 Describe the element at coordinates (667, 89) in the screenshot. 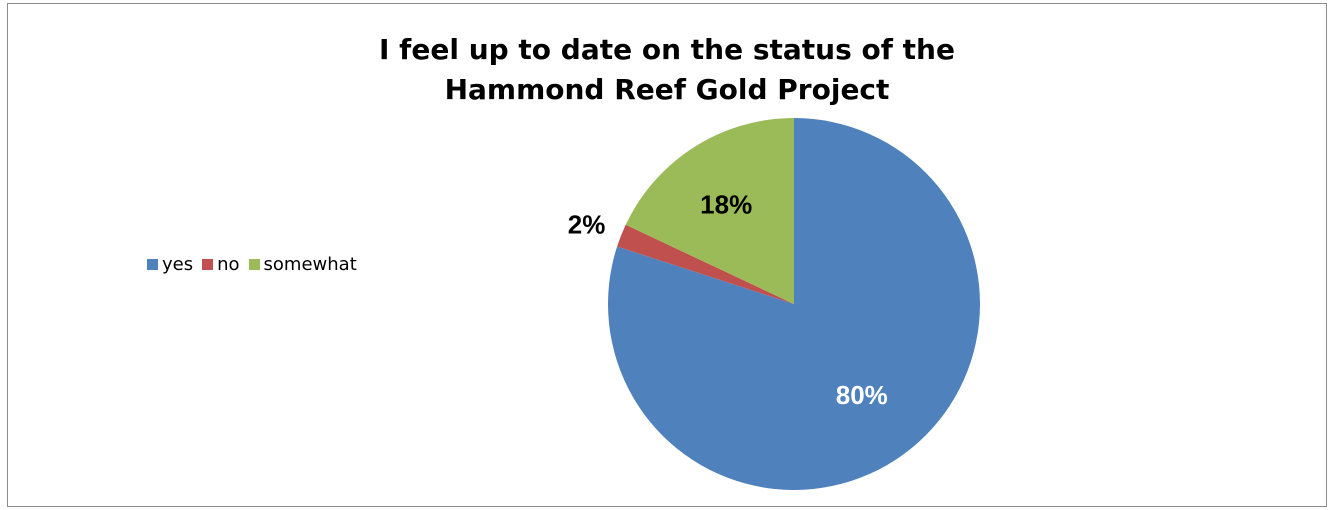

I see `chart-title-line-2: Hammond Reef Gold Project` at that location.